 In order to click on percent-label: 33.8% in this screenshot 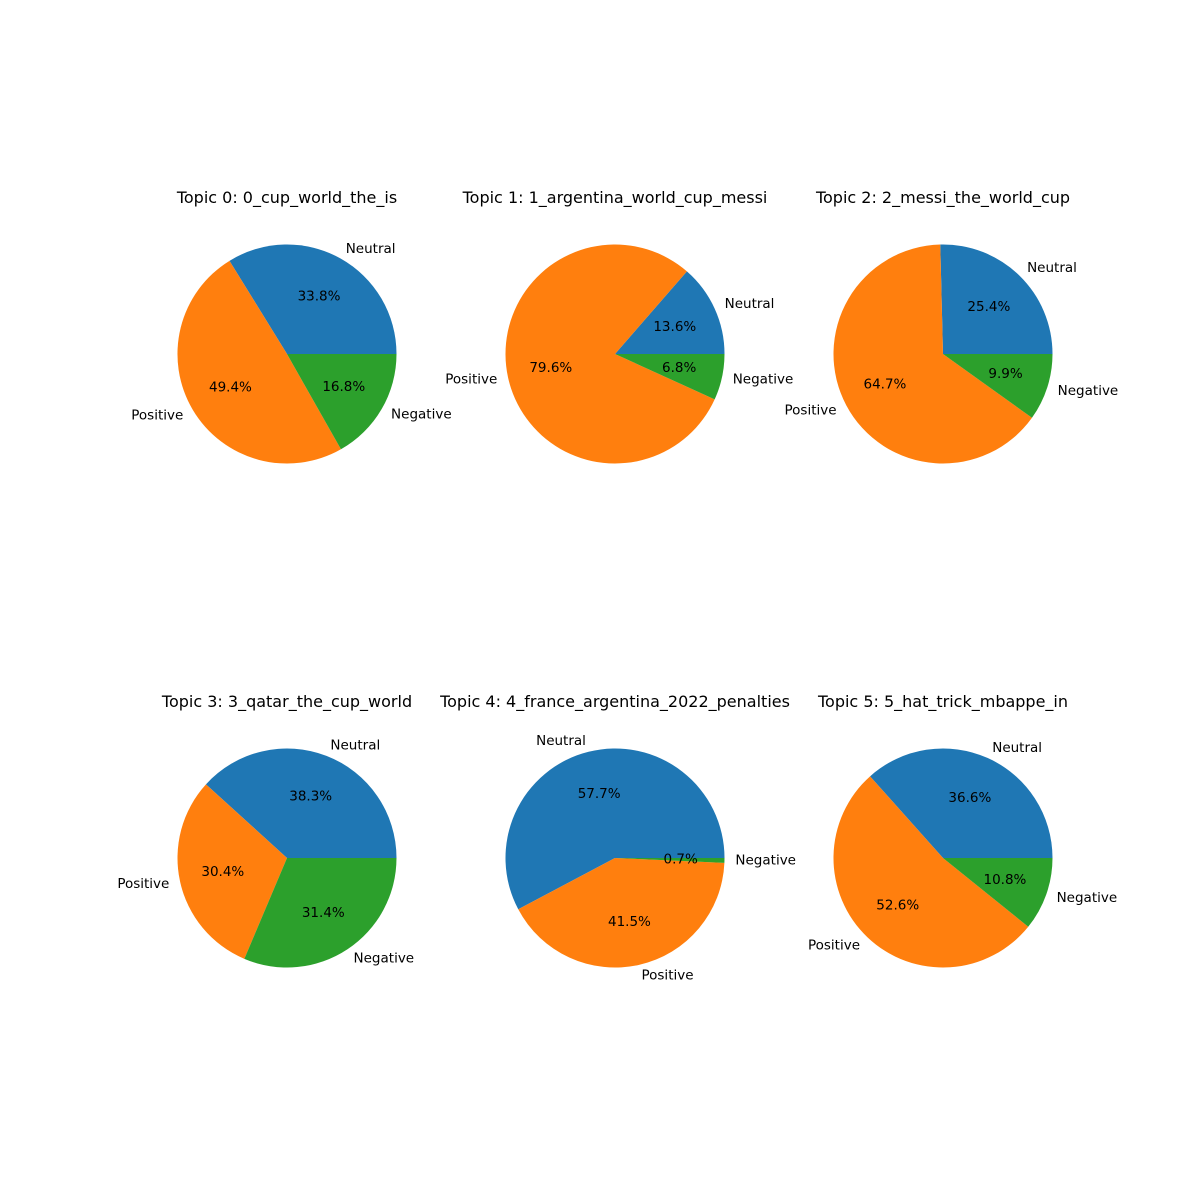, I will do `click(319, 297)`.